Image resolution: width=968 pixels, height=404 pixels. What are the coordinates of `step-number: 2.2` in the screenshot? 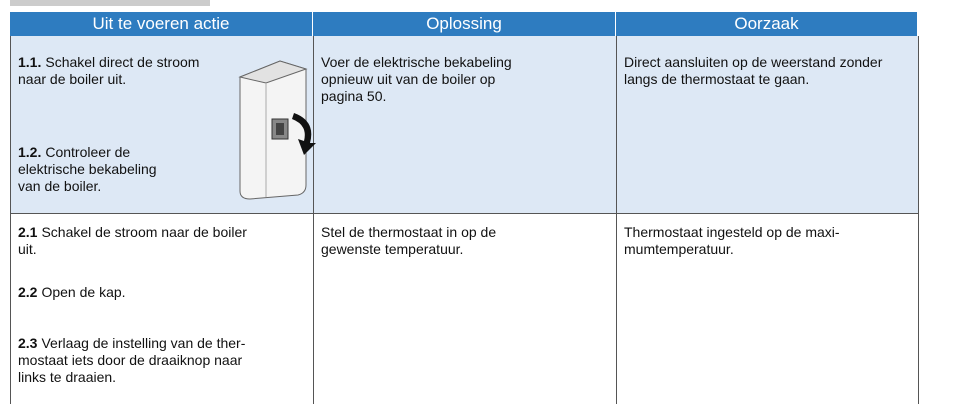 It's located at (28, 292).